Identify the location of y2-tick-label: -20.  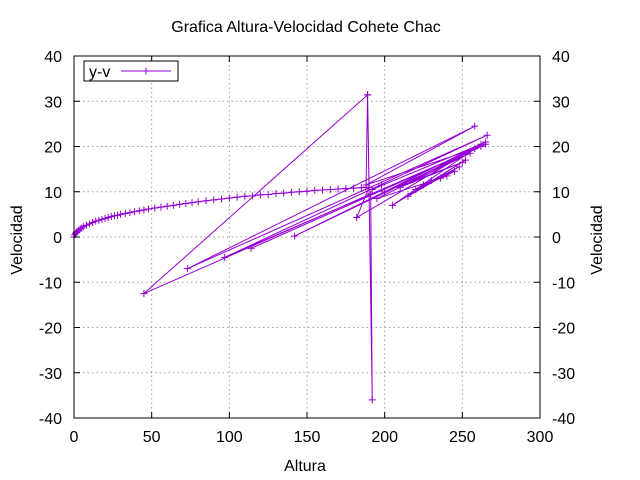
(563, 329).